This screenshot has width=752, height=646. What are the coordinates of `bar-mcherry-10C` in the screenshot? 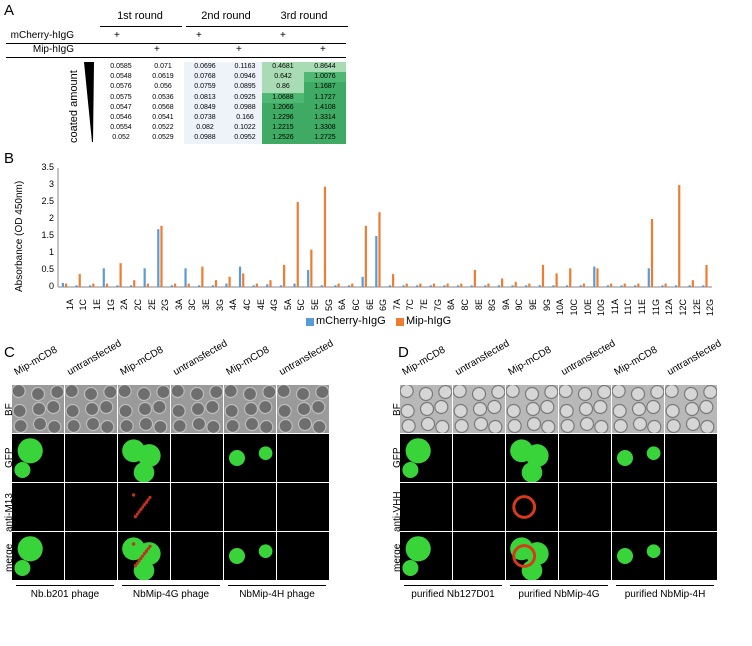 It's located at (567, 286).